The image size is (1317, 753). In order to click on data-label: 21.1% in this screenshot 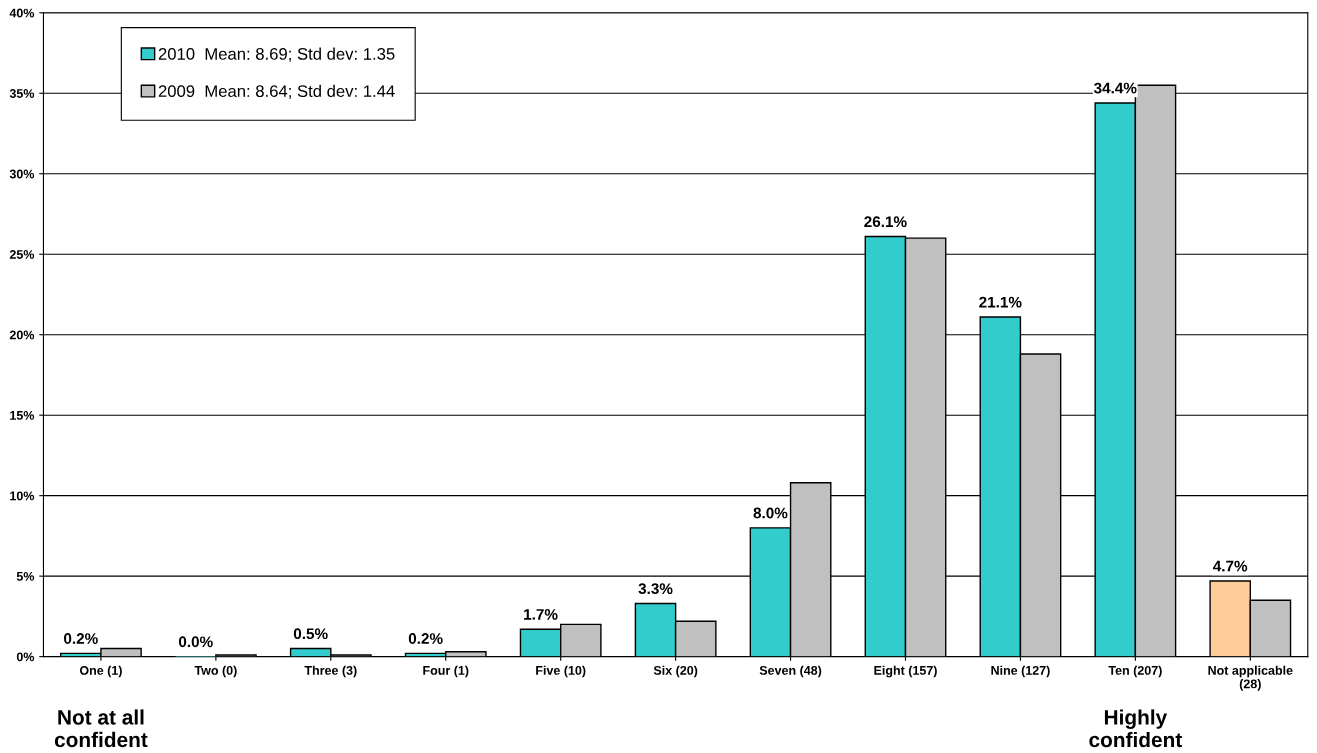, I will do `click(1000, 302)`.